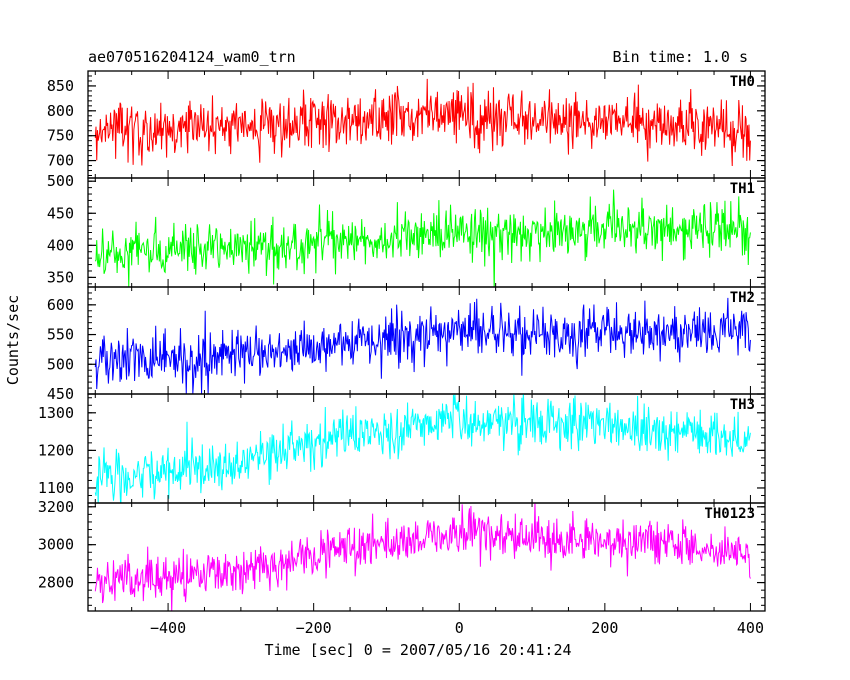 The image size is (850, 680). I want to click on time-axis: −400 −200 0 200 400, so click(457, 628).